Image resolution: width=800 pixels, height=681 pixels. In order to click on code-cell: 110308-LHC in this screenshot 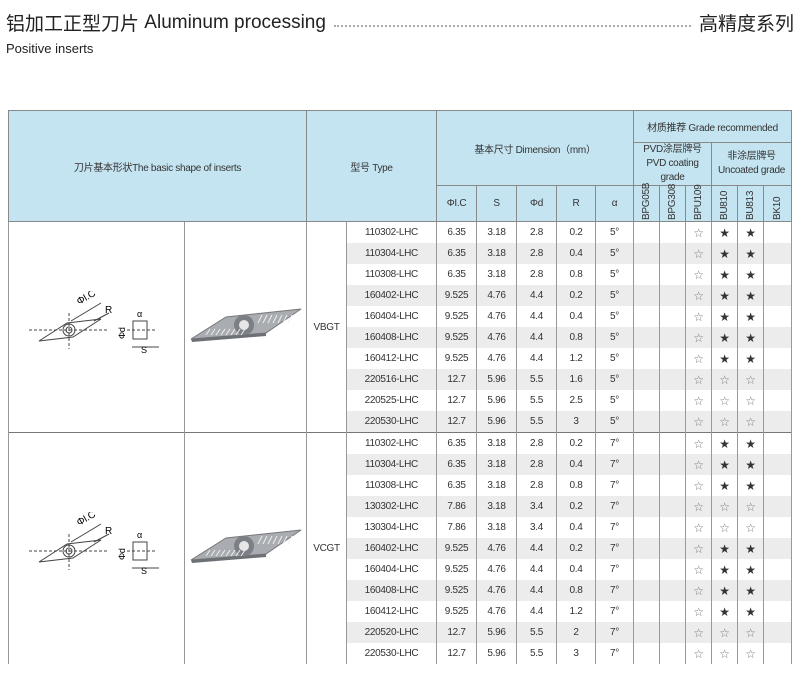, I will do `click(391, 485)`.